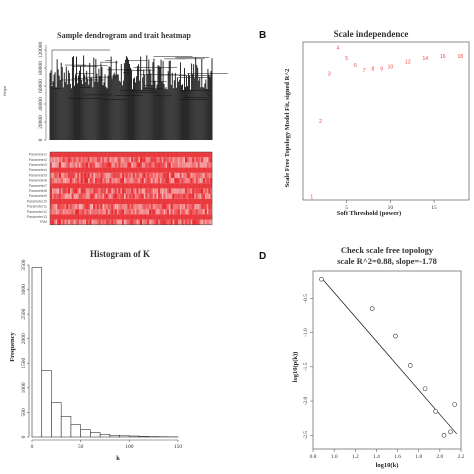 The width and height of the screenshot is (474, 474). Describe the element at coordinates (435, 411) in the screenshot. I see `data-point` at that location.